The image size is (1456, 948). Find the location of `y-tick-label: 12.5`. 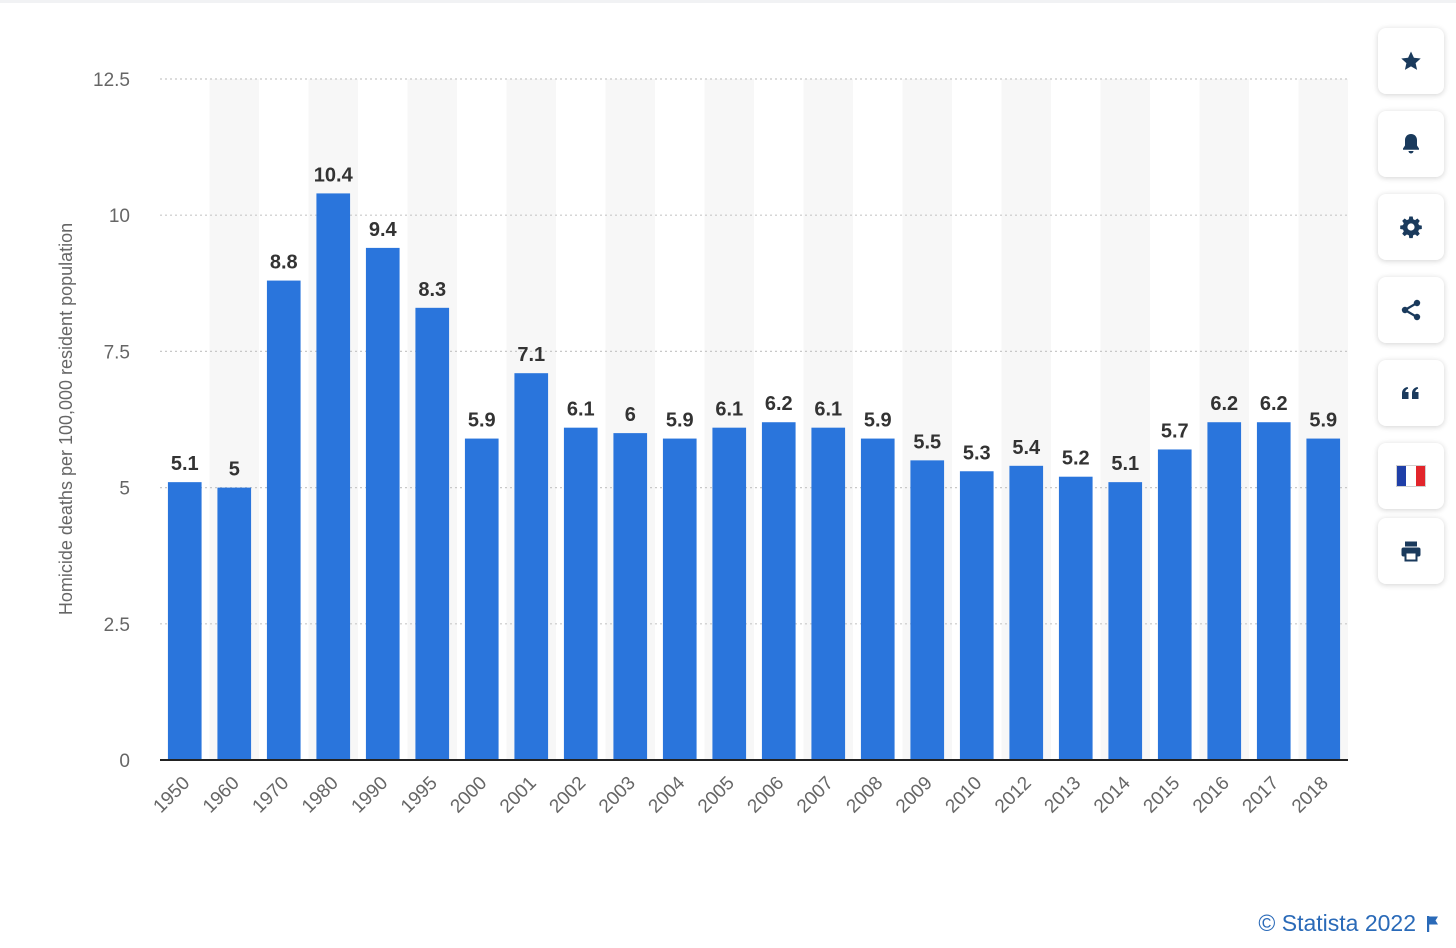

y-tick-label: 12.5 is located at coordinates (111, 80).